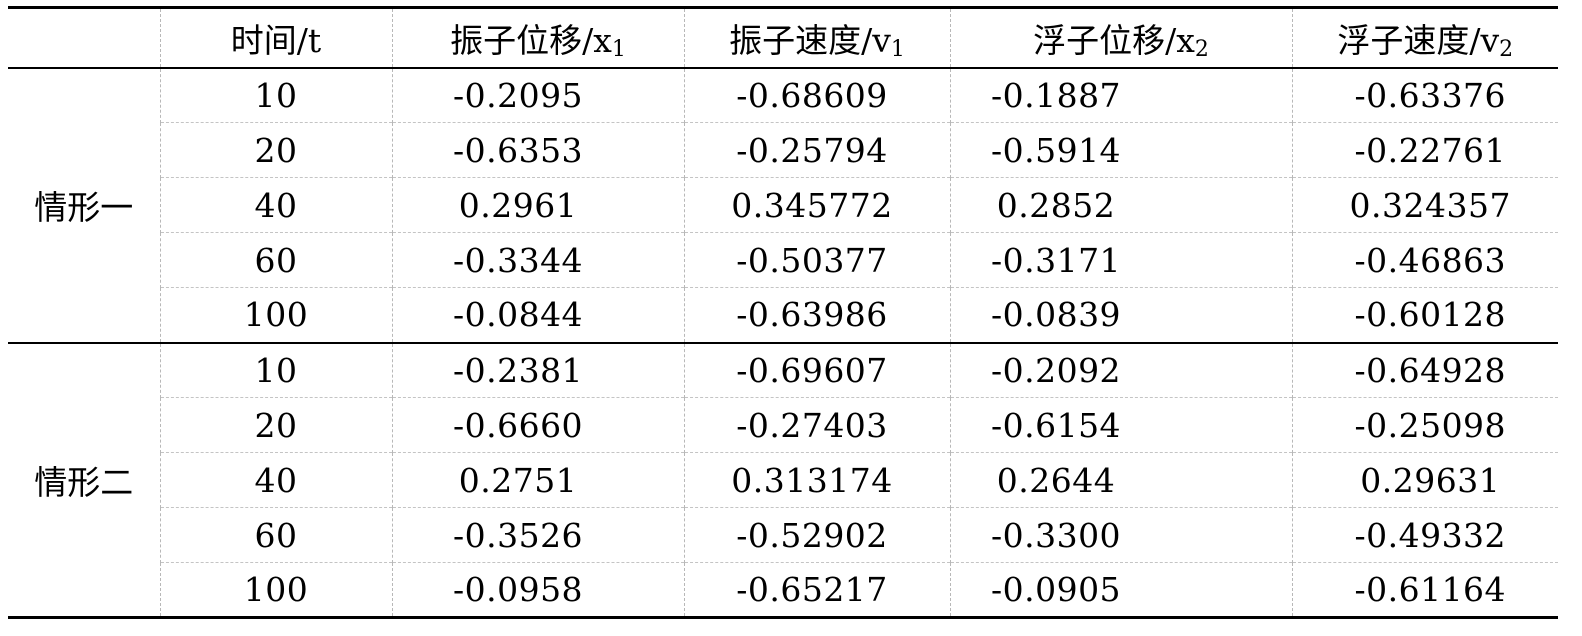 The image size is (1582, 636). What do you see at coordinates (84, 37) in the screenshot?
I see `header-cell-group` at bounding box center [84, 37].